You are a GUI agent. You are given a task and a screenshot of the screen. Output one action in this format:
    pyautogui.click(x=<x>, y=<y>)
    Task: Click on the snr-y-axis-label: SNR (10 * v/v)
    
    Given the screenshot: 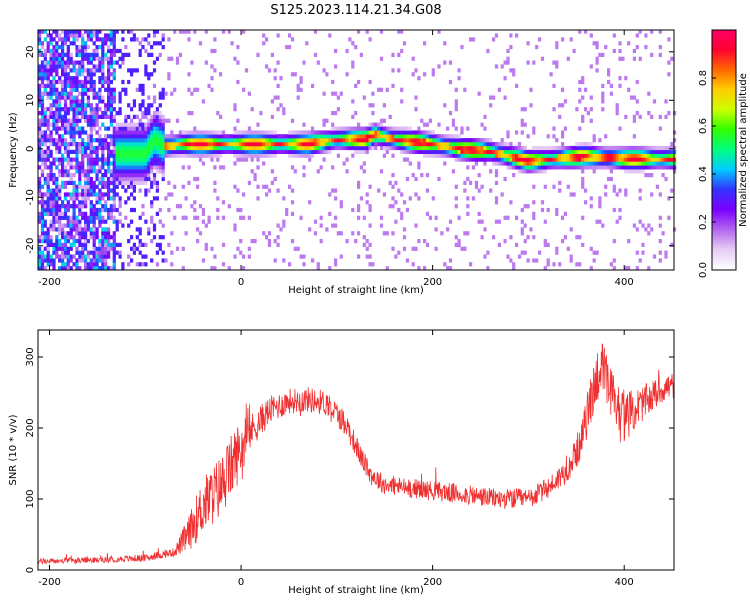 What is the action you would take?
    pyautogui.click(x=13, y=449)
    